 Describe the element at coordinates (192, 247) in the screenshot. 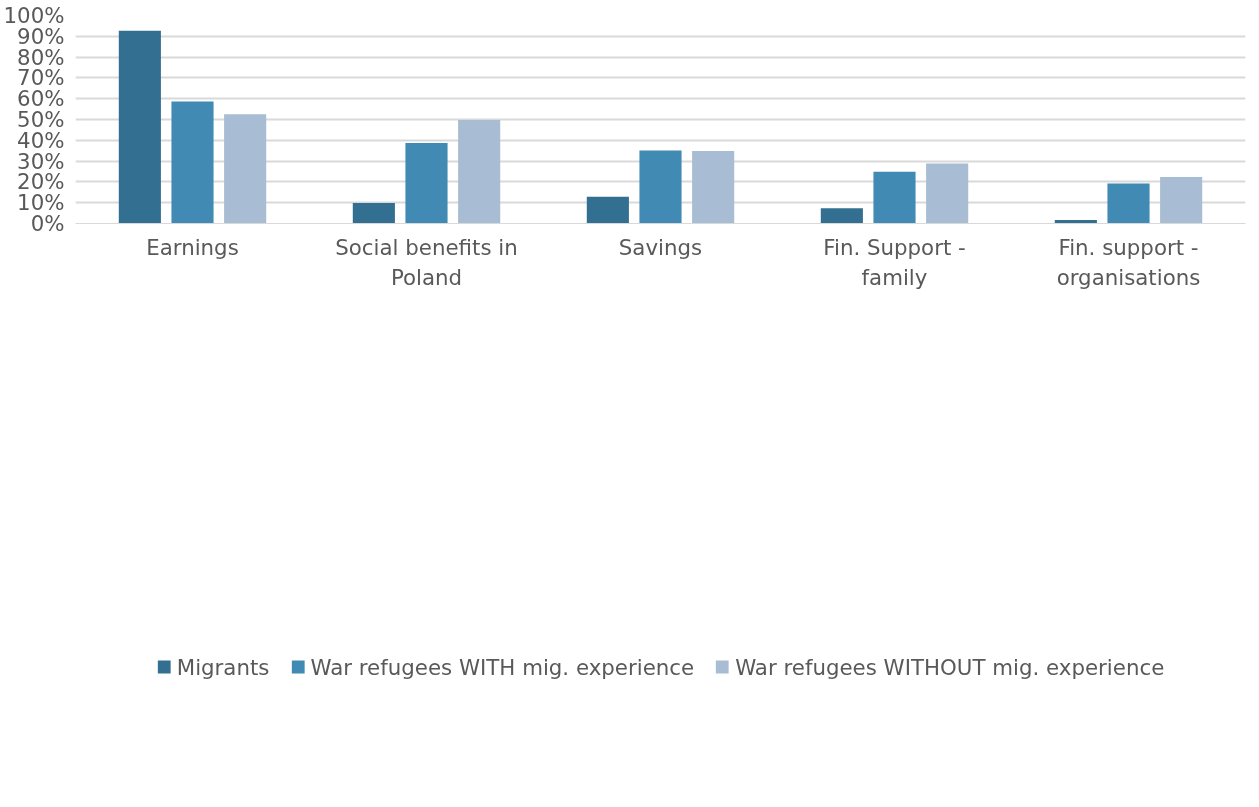

I see `x-tick-label: Earnings` at that location.